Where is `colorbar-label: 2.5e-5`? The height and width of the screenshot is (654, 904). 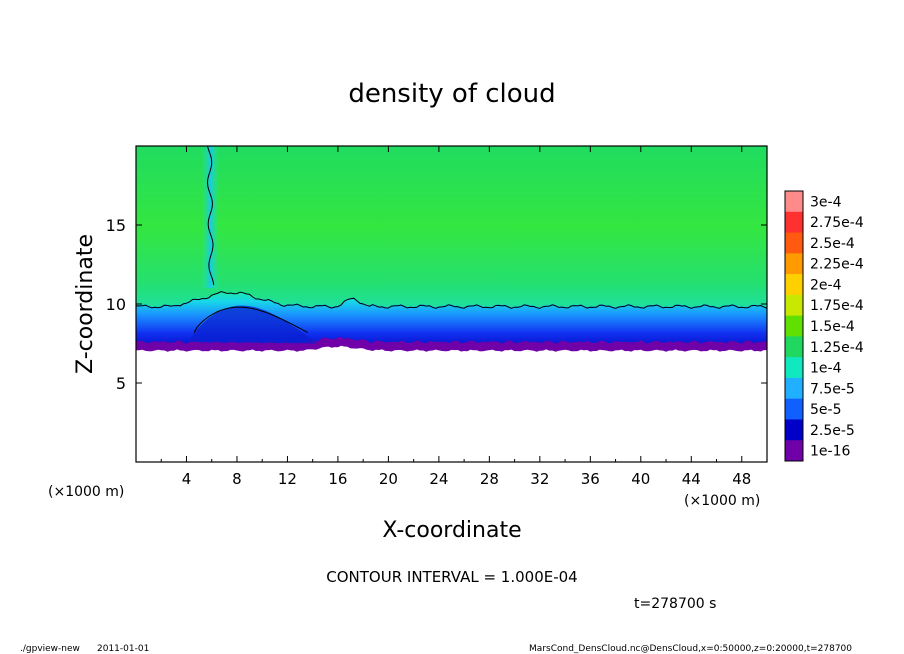
colorbar-label: 2.5e-5 is located at coordinates (832, 431).